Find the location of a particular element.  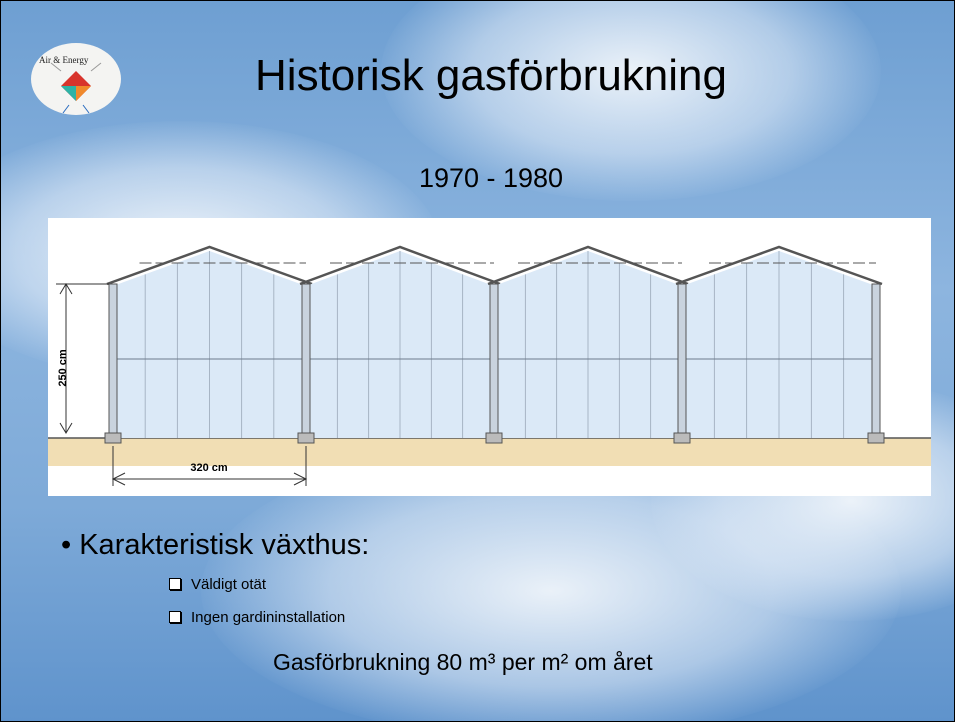

sub-item-text: Väldigt otät is located at coordinates (229, 584).